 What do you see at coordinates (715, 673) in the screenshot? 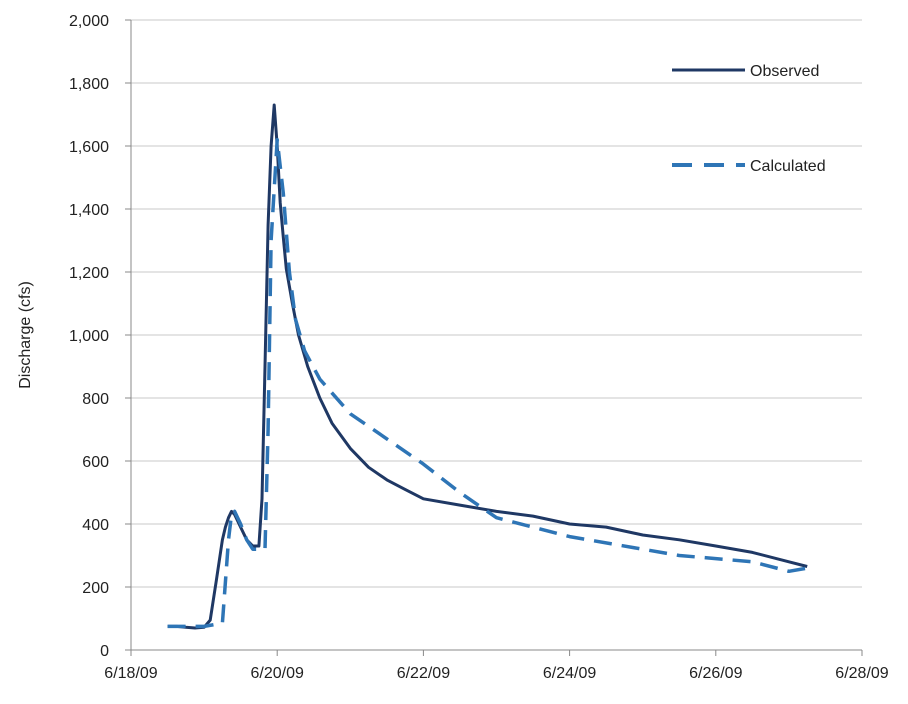
I see `x-tick-label: 6/26/09` at bounding box center [715, 673].